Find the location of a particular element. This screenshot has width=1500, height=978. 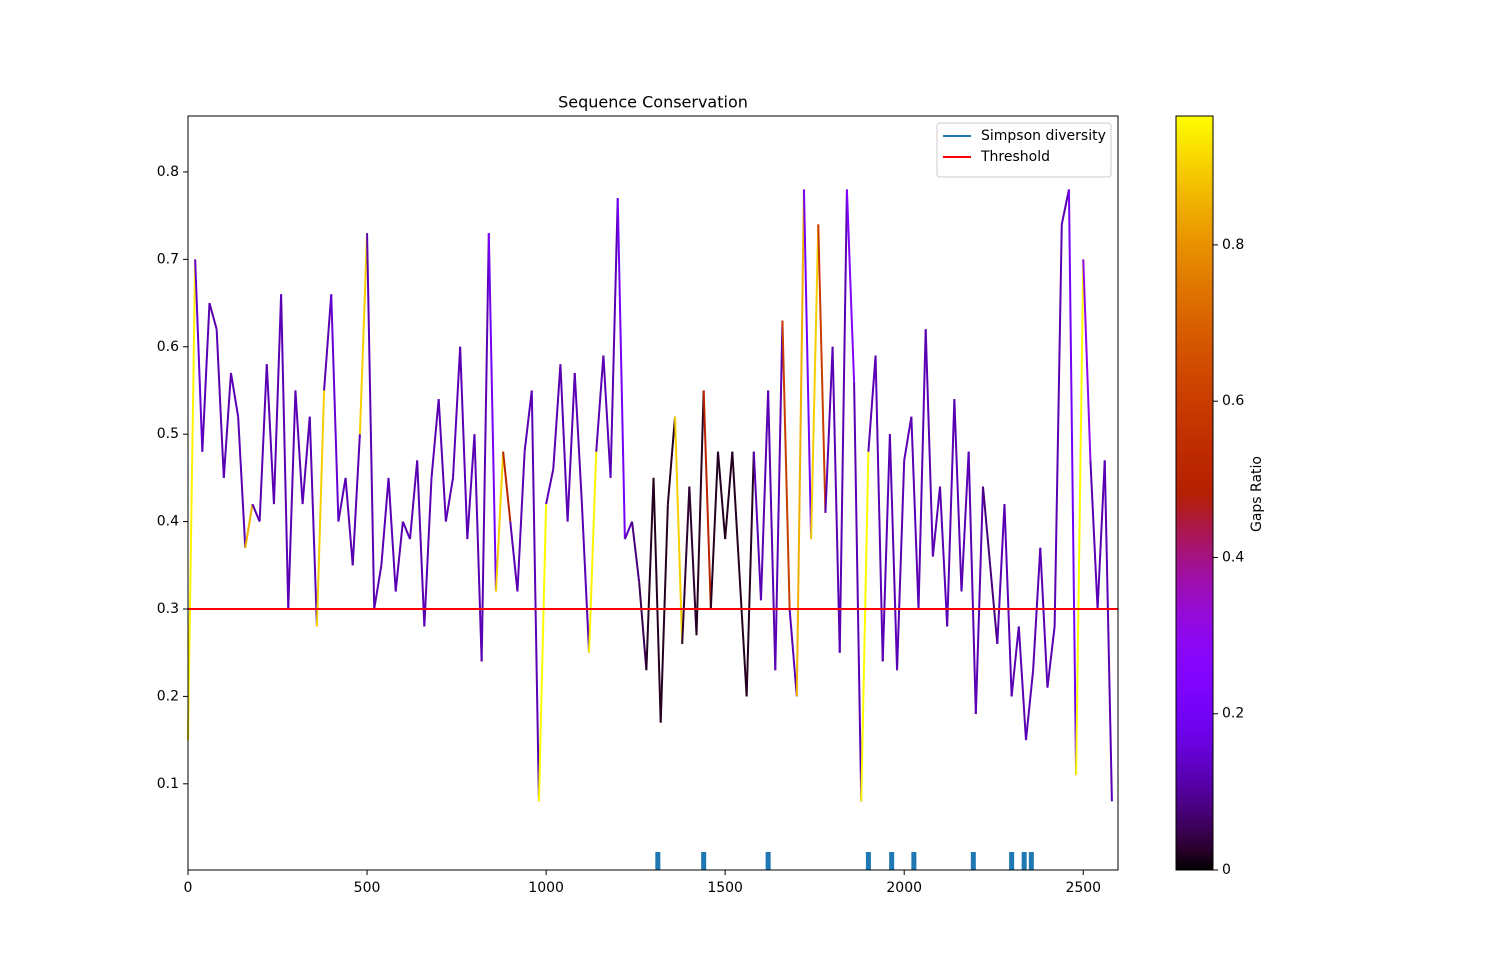

chart-title: Sequence Conservation is located at coordinates (653, 102).